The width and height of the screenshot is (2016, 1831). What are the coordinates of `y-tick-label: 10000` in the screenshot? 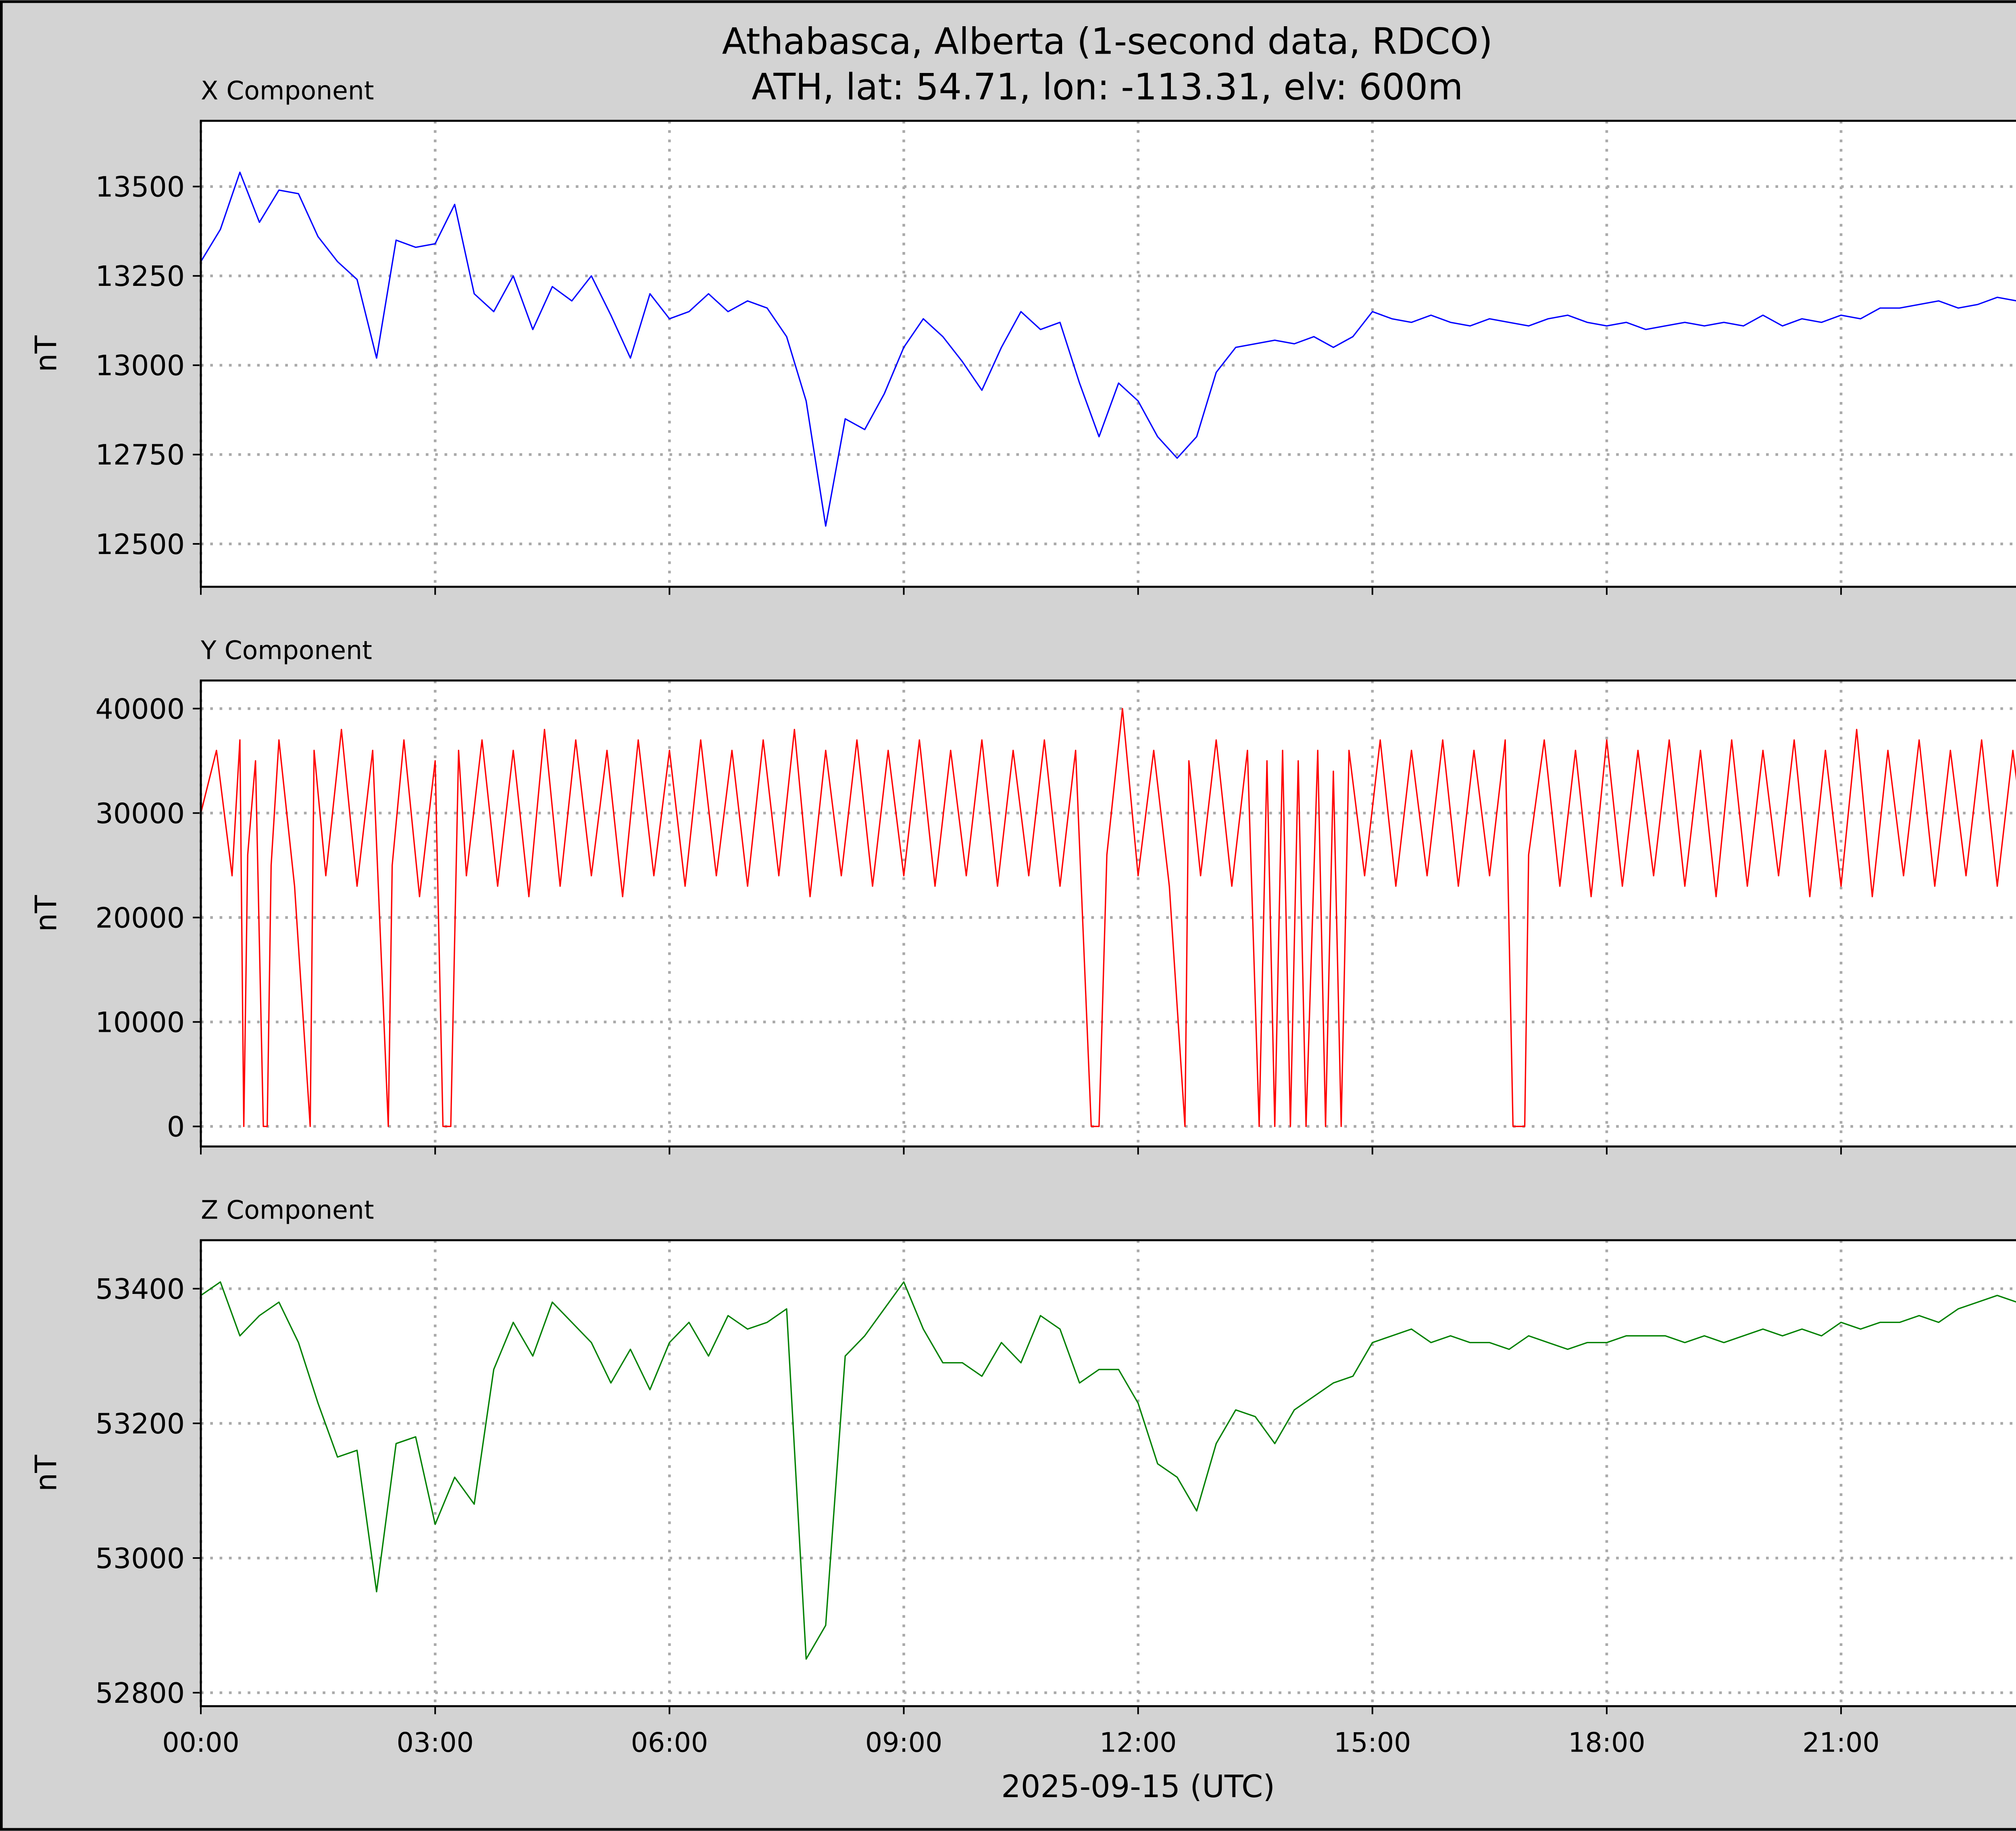 It's located at (140, 1022).